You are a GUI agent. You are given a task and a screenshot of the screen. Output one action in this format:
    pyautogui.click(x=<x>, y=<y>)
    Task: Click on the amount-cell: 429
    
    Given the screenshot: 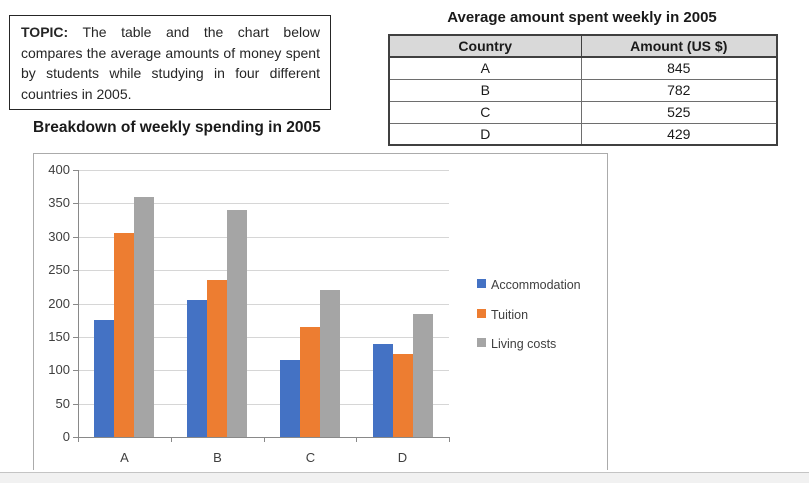 What is the action you would take?
    pyautogui.click(x=679, y=134)
    